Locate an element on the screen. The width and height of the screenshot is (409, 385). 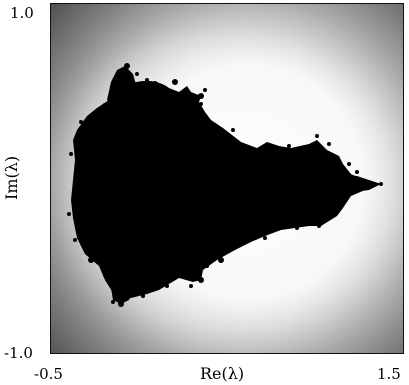
y-axis-title: Im(λ) is located at coordinates (11, 177).